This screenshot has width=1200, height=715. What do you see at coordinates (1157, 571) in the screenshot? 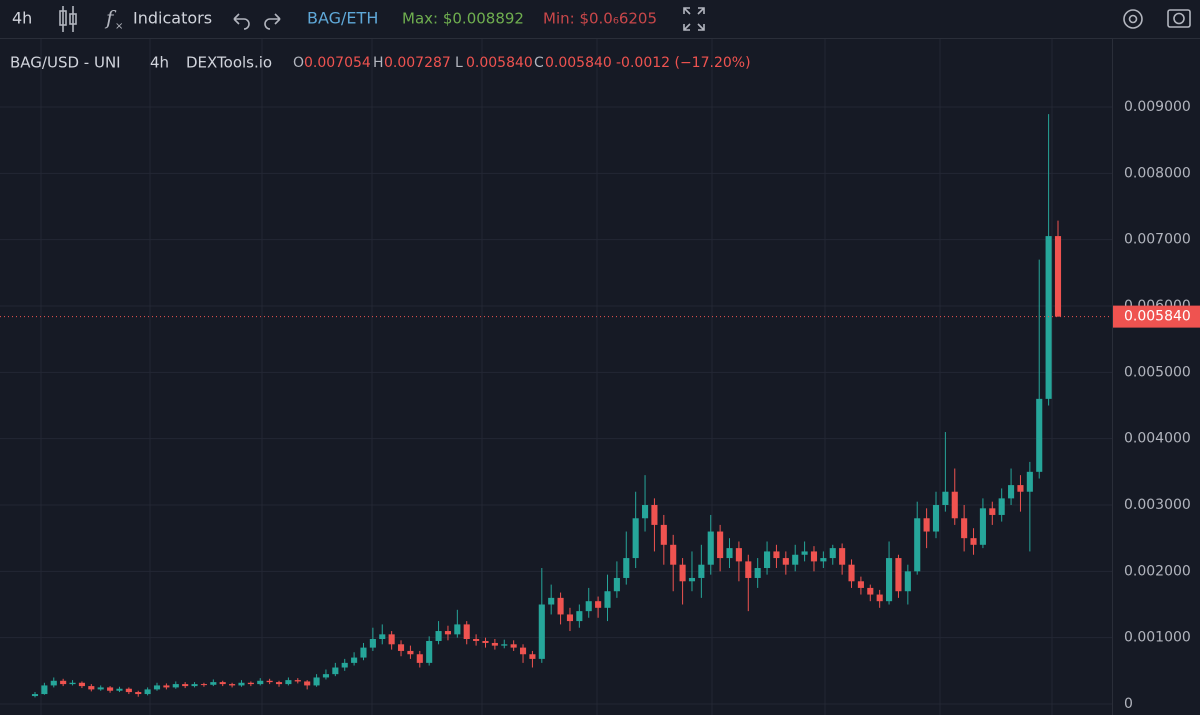
I see `y-tick-label: 0.002000` at bounding box center [1157, 571].